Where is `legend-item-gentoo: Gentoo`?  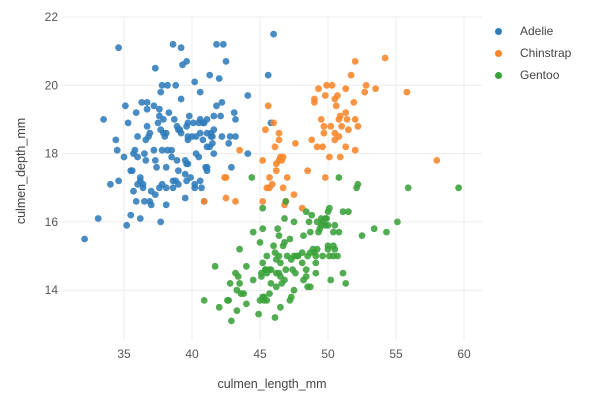
legend-item-gentoo: Gentoo is located at coordinates (533, 75).